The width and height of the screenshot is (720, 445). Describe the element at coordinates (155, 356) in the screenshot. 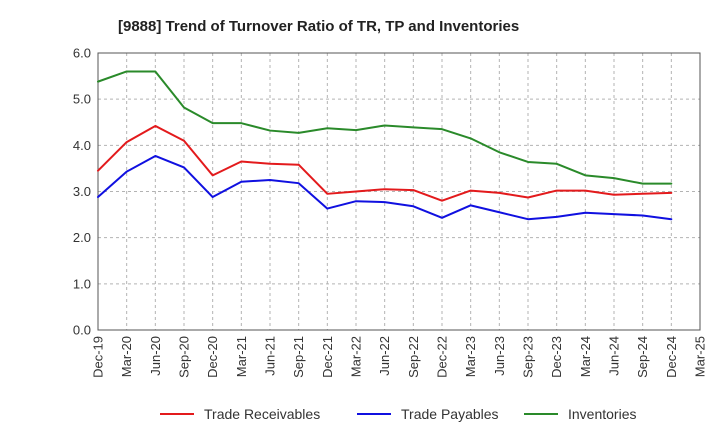

I see `x-tick-label: Jun-20` at that location.